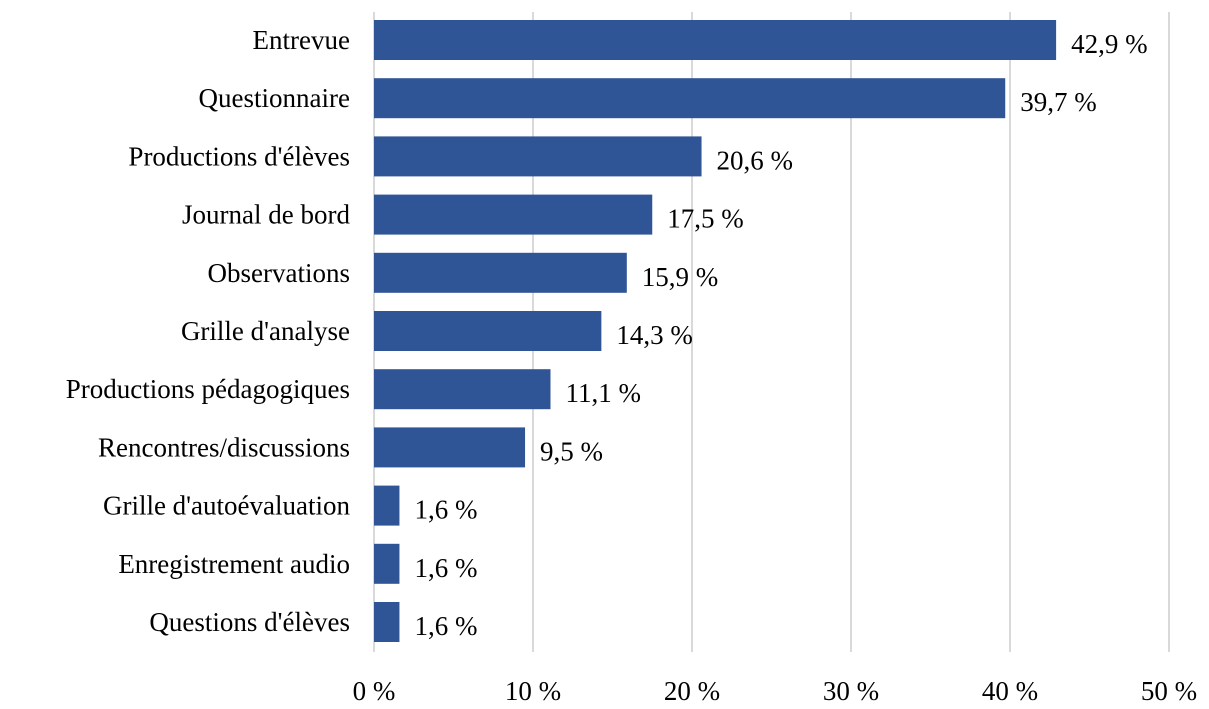 The height and width of the screenshot is (709, 1209). Describe the element at coordinates (249, 622) in the screenshot. I see `category-label: Questions d'élèves` at that location.